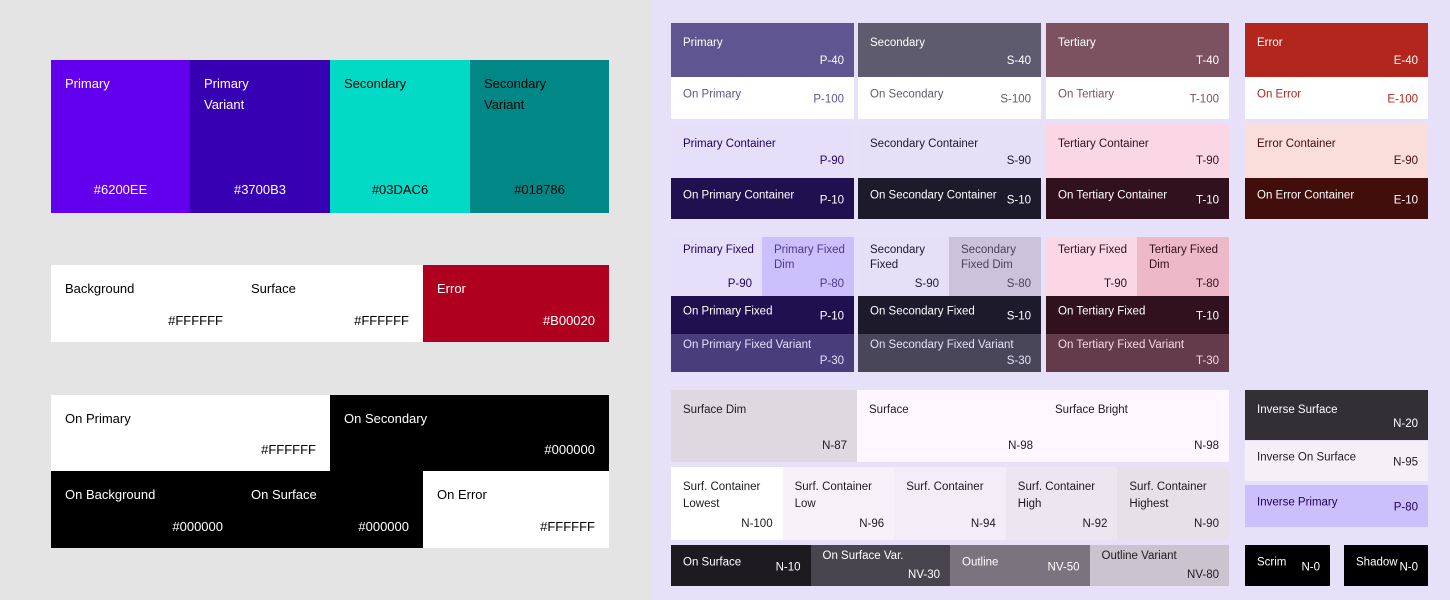 The height and width of the screenshot is (600, 1450). Describe the element at coordinates (980, 562) in the screenshot. I see `swatch-label: Outline` at that location.